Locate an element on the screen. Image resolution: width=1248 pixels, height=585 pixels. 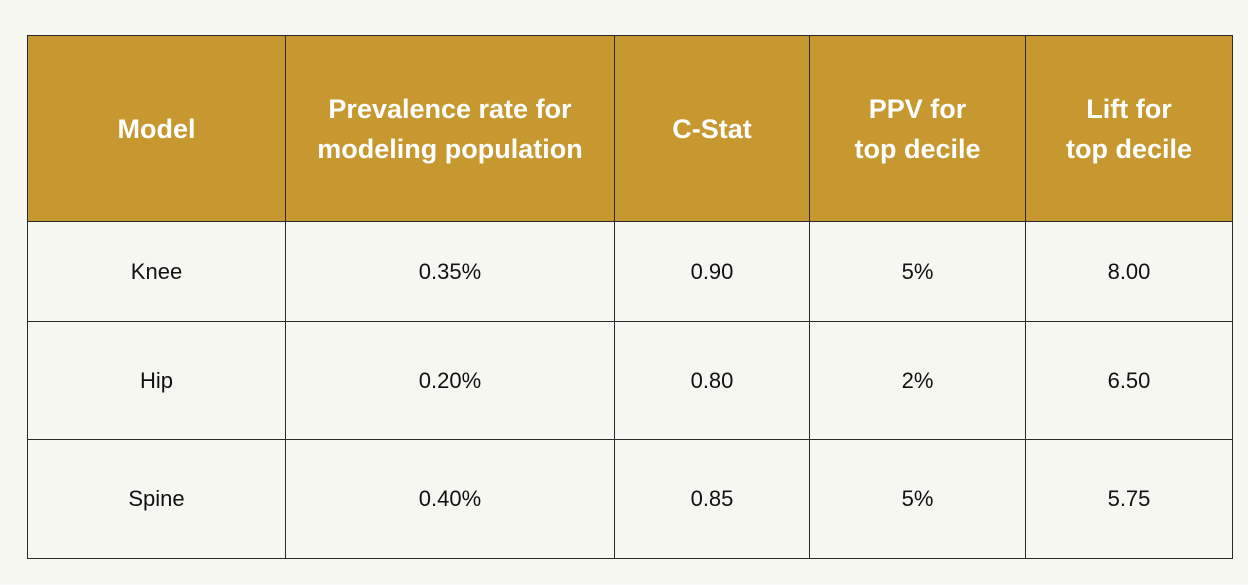
header-lift-top-decile: Lift for top decile is located at coordinates (1129, 128).